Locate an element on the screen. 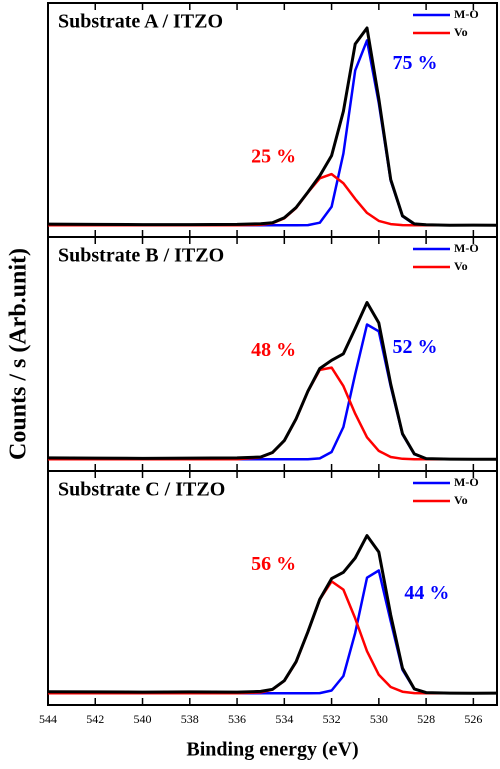  x-tick-label: 540 is located at coordinates (143, 719).